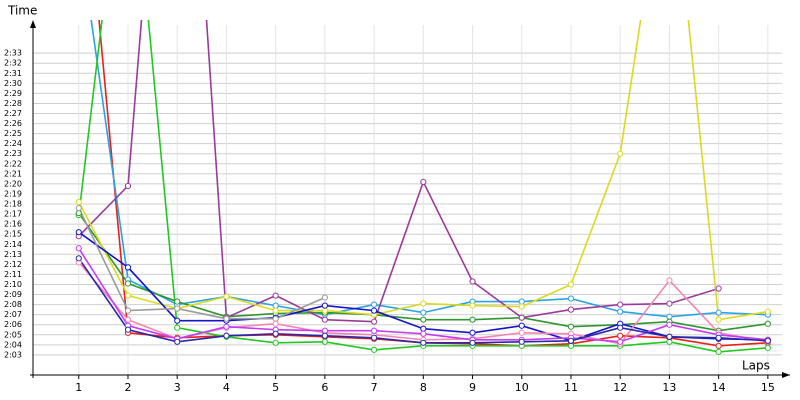 This screenshot has height=400, width=800. Describe the element at coordinates (571, 387) in the screenshot. I see `x-tick-label: 11` at that location.